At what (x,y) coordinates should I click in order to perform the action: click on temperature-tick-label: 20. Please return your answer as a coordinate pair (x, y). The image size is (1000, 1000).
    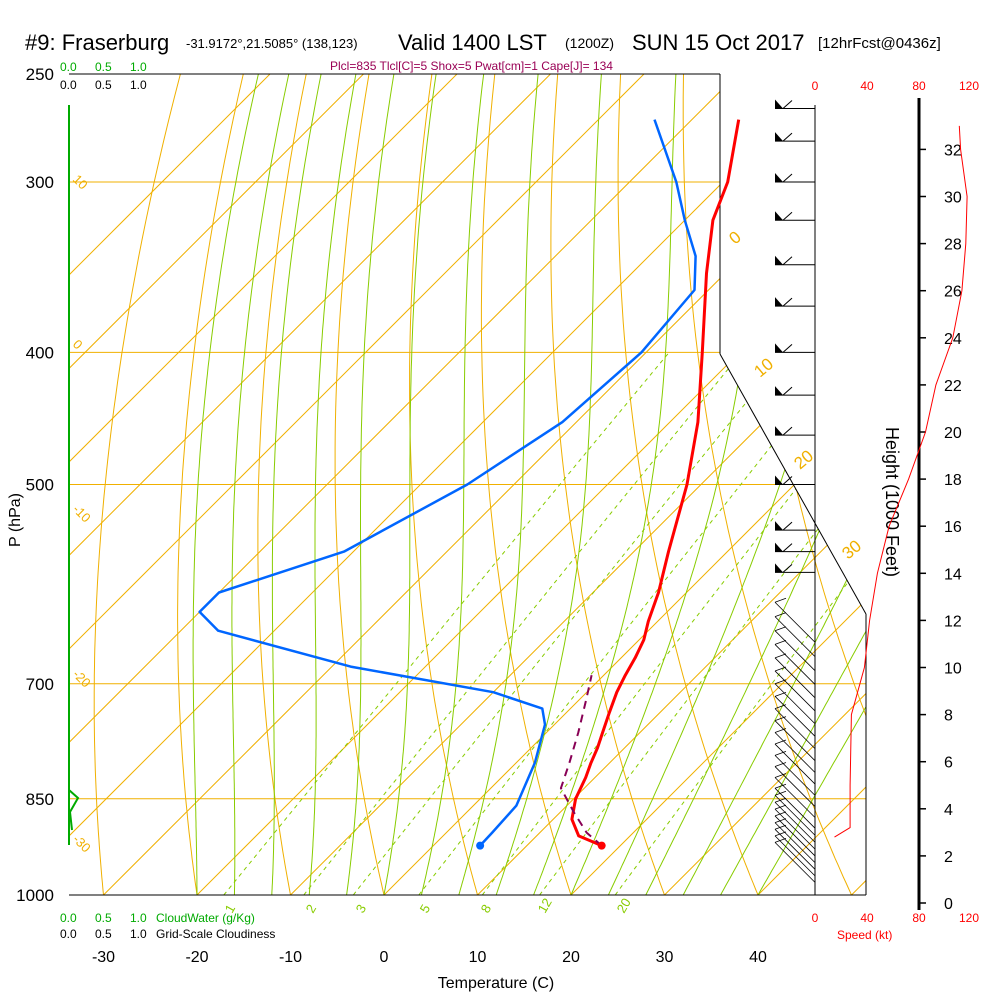
    Looking at the image, I should click on (571, 957).